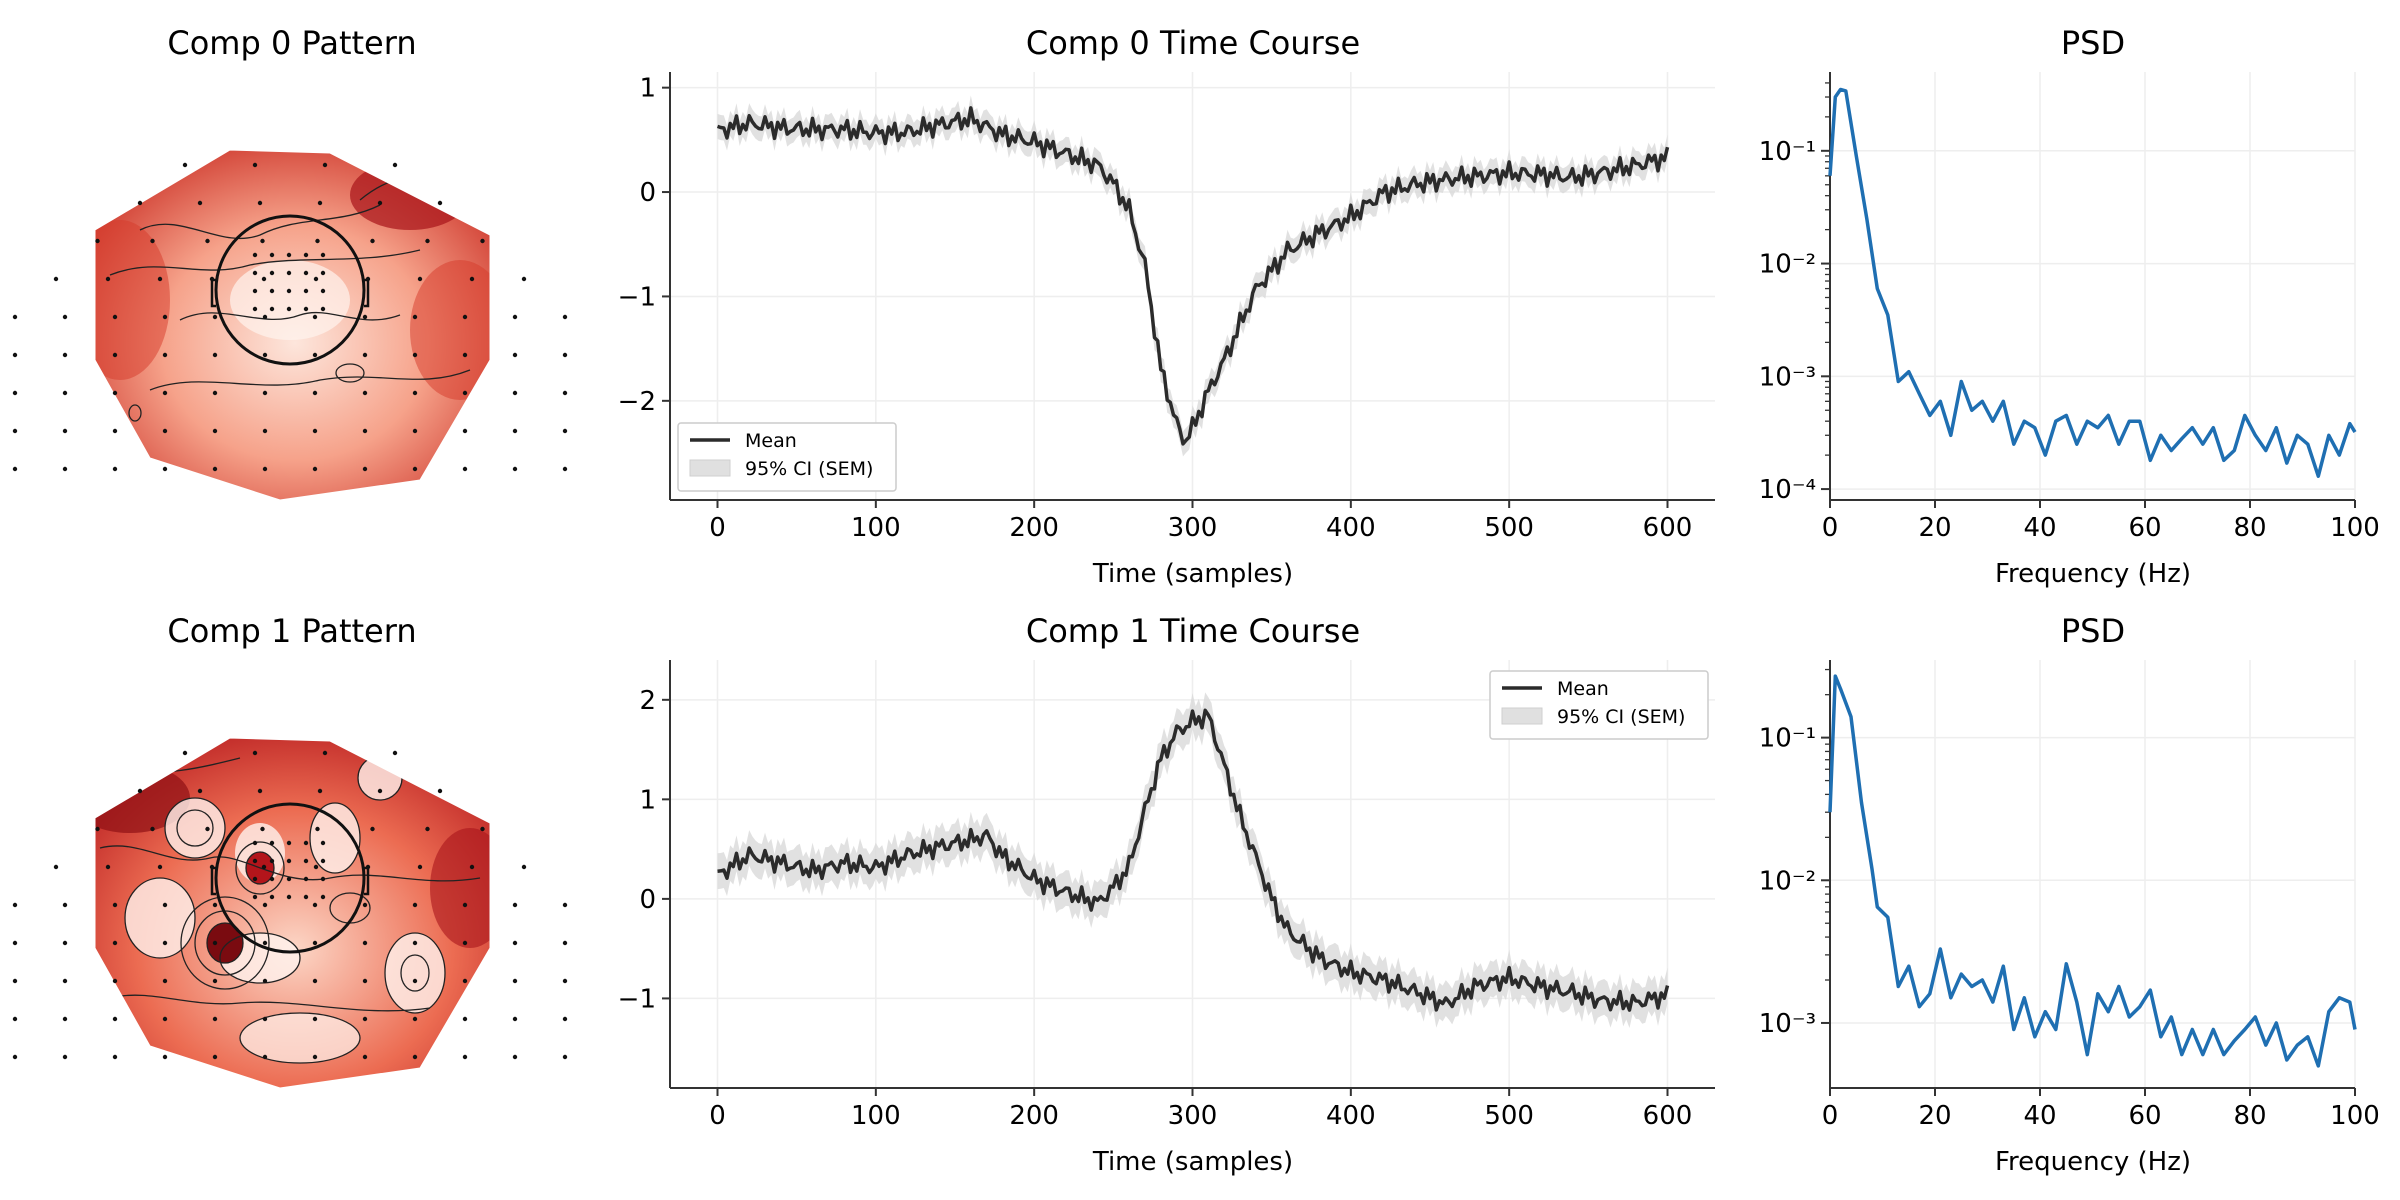  Describe the element at coordinates (2144, 528) in the screenshot. I see `x-tick-label: 60` at that location.